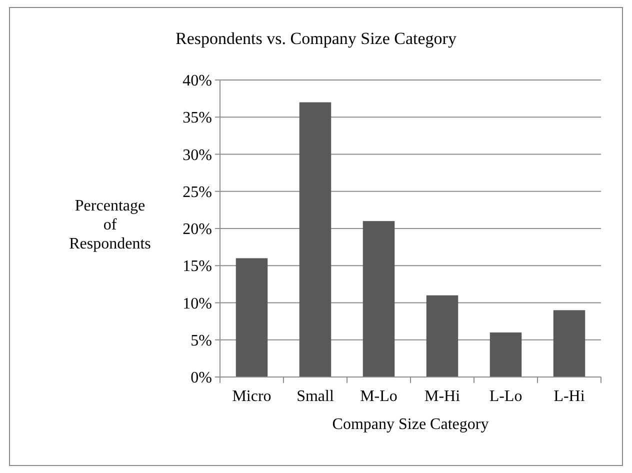 This screenshot has width=632, height=473. I want to click on y-tick-label: 30%, so click(197, 155).